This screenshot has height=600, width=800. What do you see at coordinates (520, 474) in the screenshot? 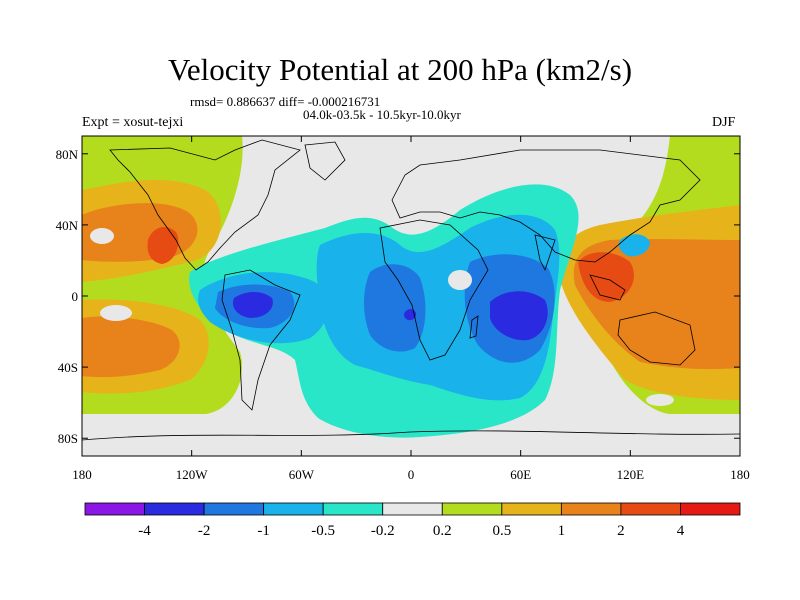
I see `x-tick-label: 60E` at bounding box center [520, 474].